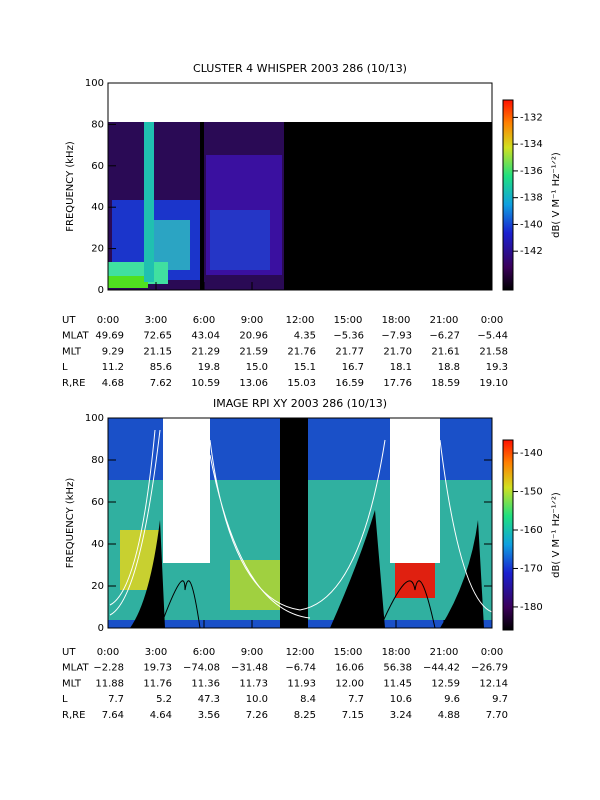 The height and width of the screenshot is (800, 600). Describe the element at coordinates (205, 683) in the screenshot. I see `ephemeris-value: 11.36` at that location.